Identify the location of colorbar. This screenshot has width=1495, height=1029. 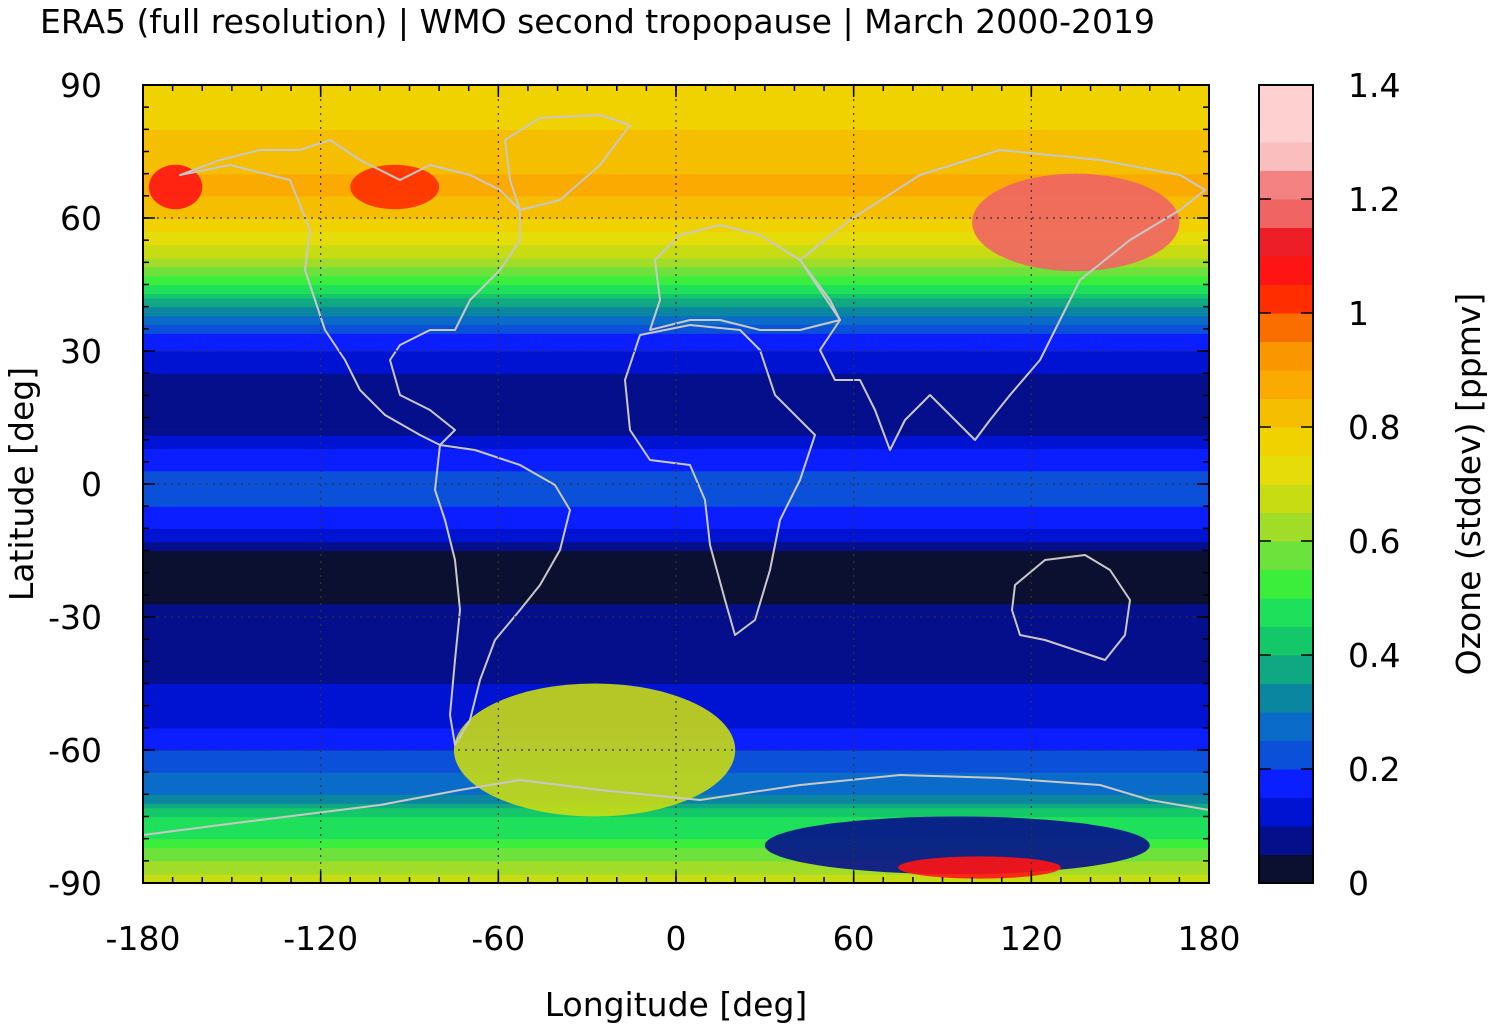
(1286, 484).